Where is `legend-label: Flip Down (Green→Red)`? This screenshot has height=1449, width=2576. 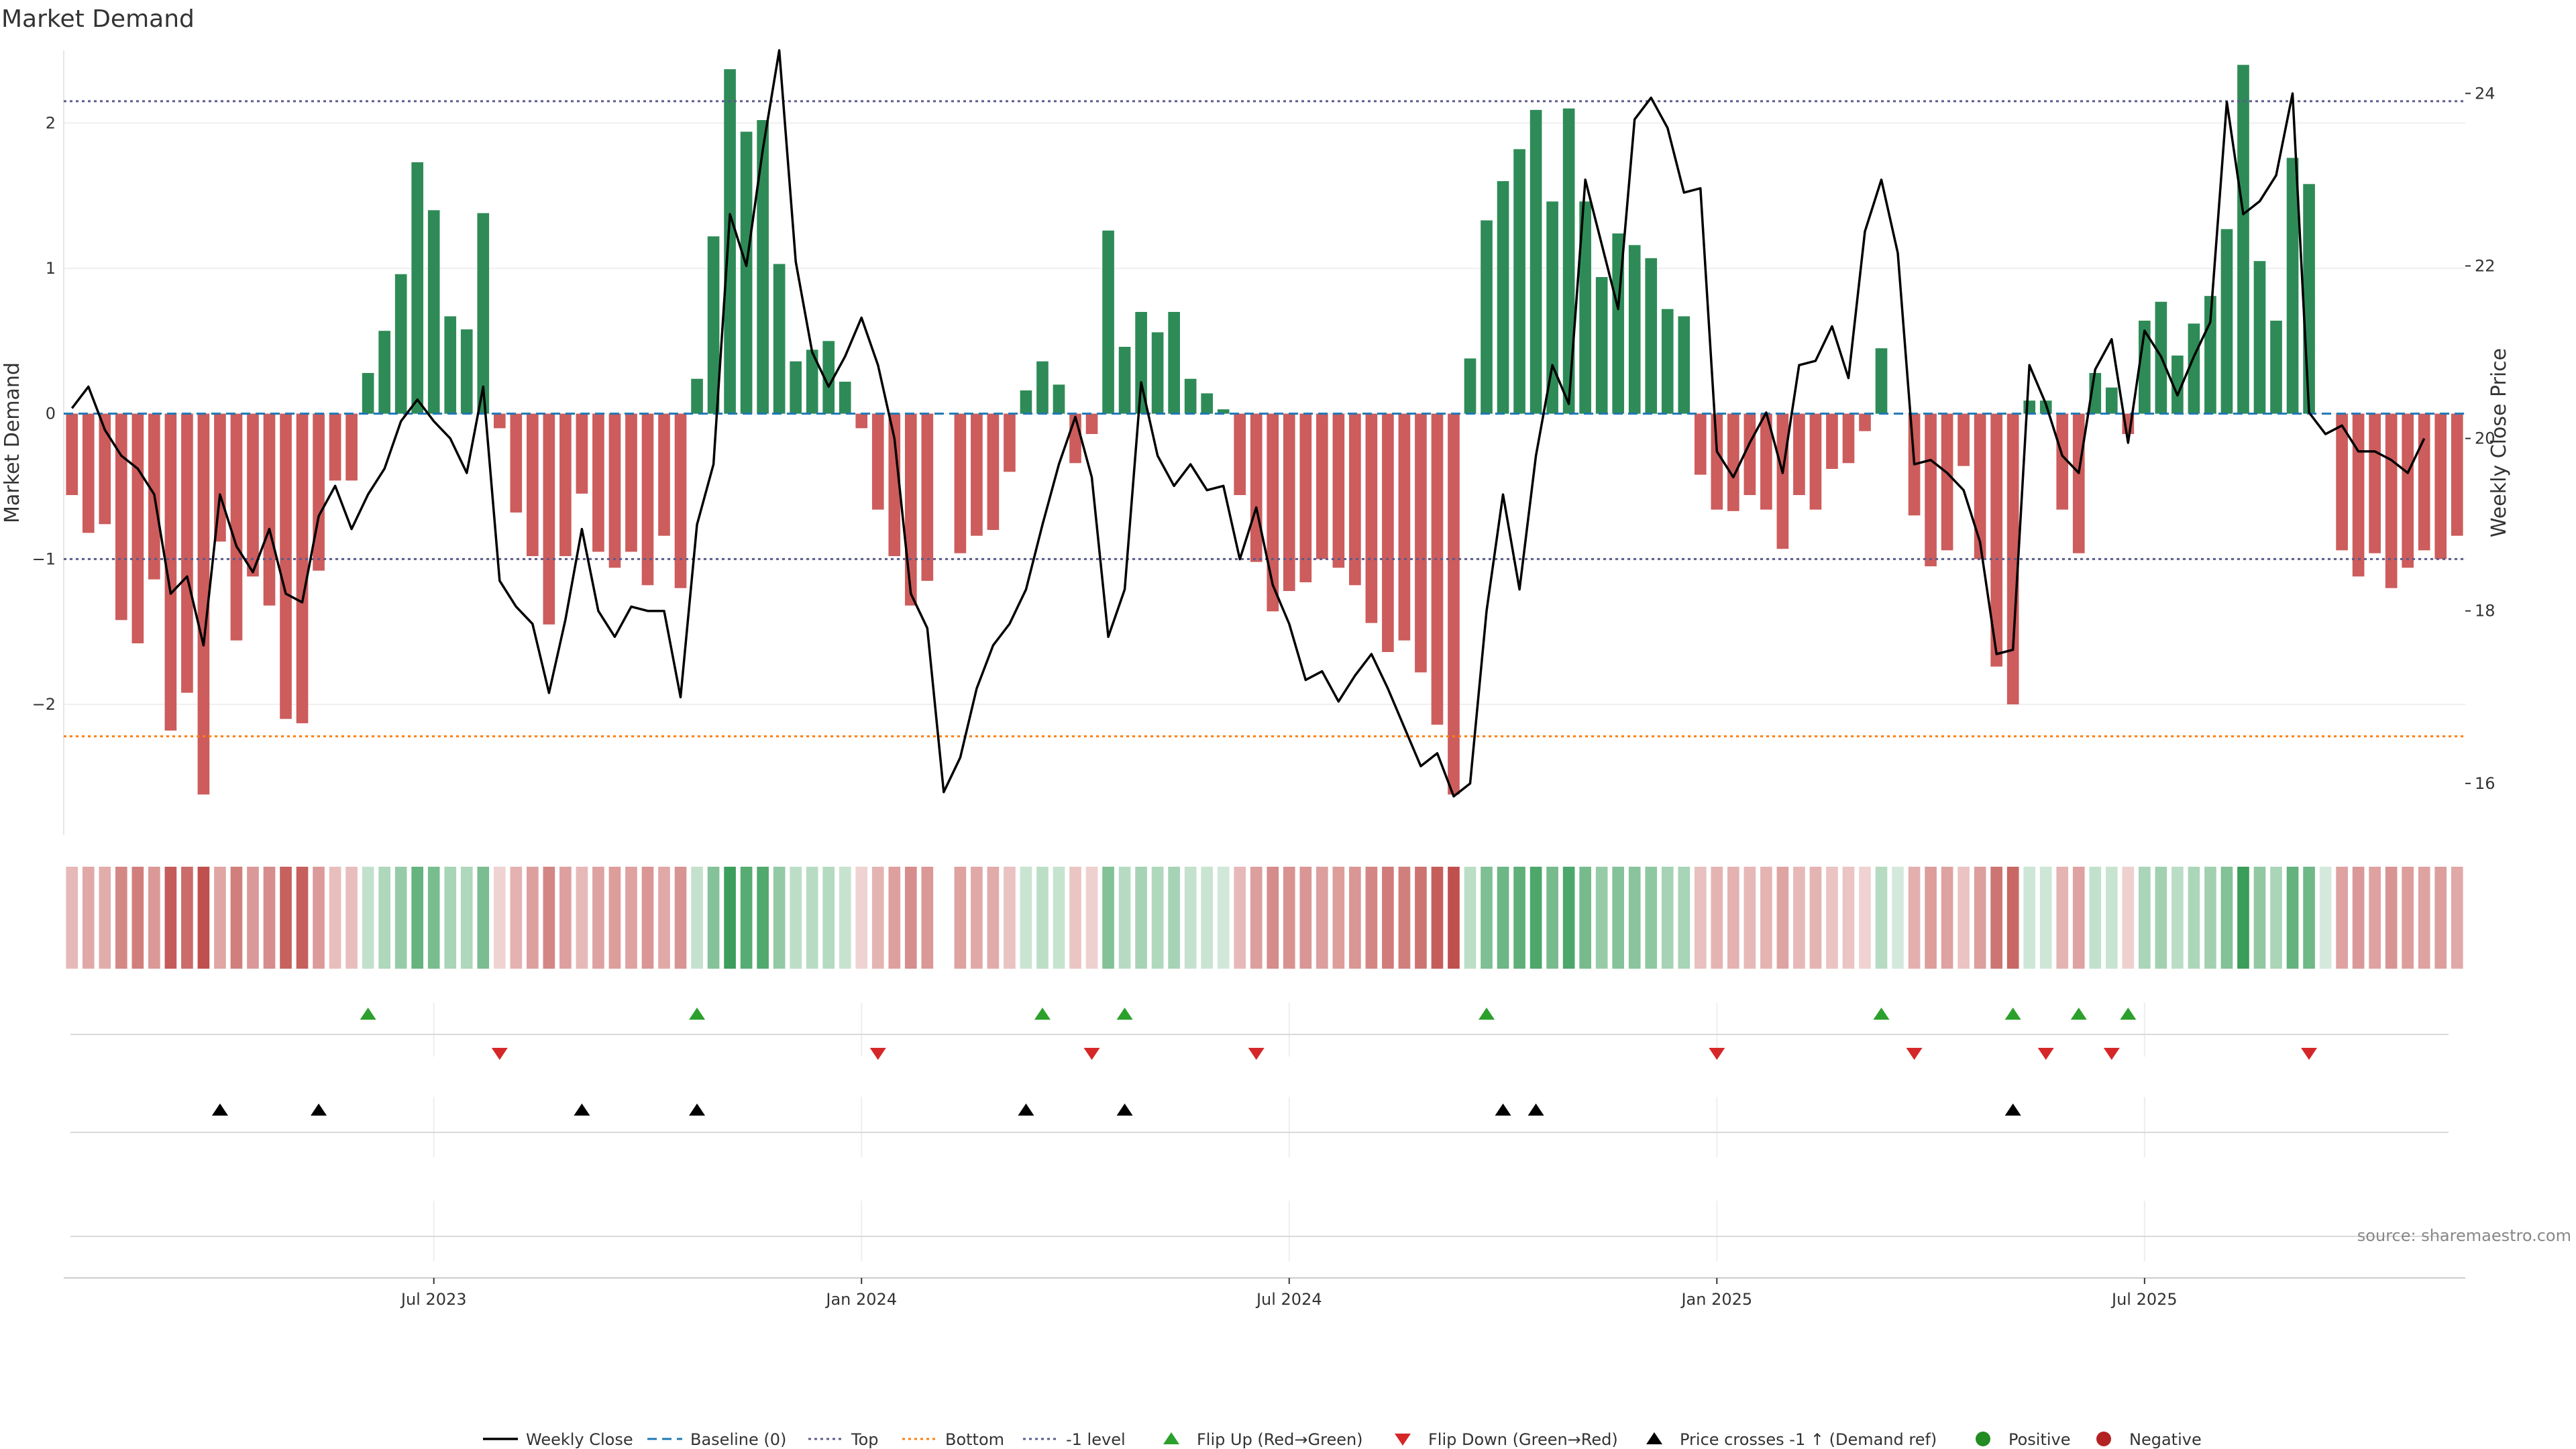
legend-label: Flip Down (Green→Red) is located at coordinates (1523, 1439).